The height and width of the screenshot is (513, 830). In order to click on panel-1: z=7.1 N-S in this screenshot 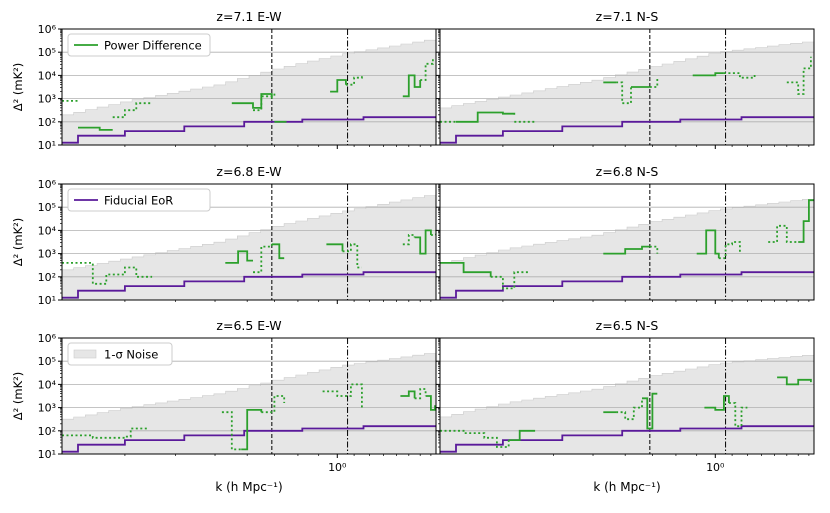, I will do `click(625, 79)`.